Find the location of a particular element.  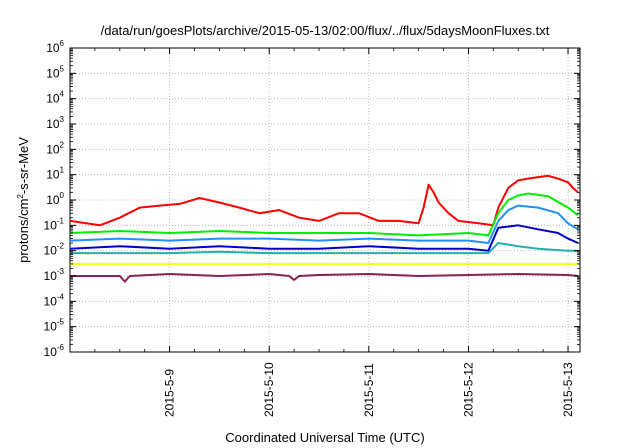

y-tick-exponent: 6 is located at coordinates (62, 43).